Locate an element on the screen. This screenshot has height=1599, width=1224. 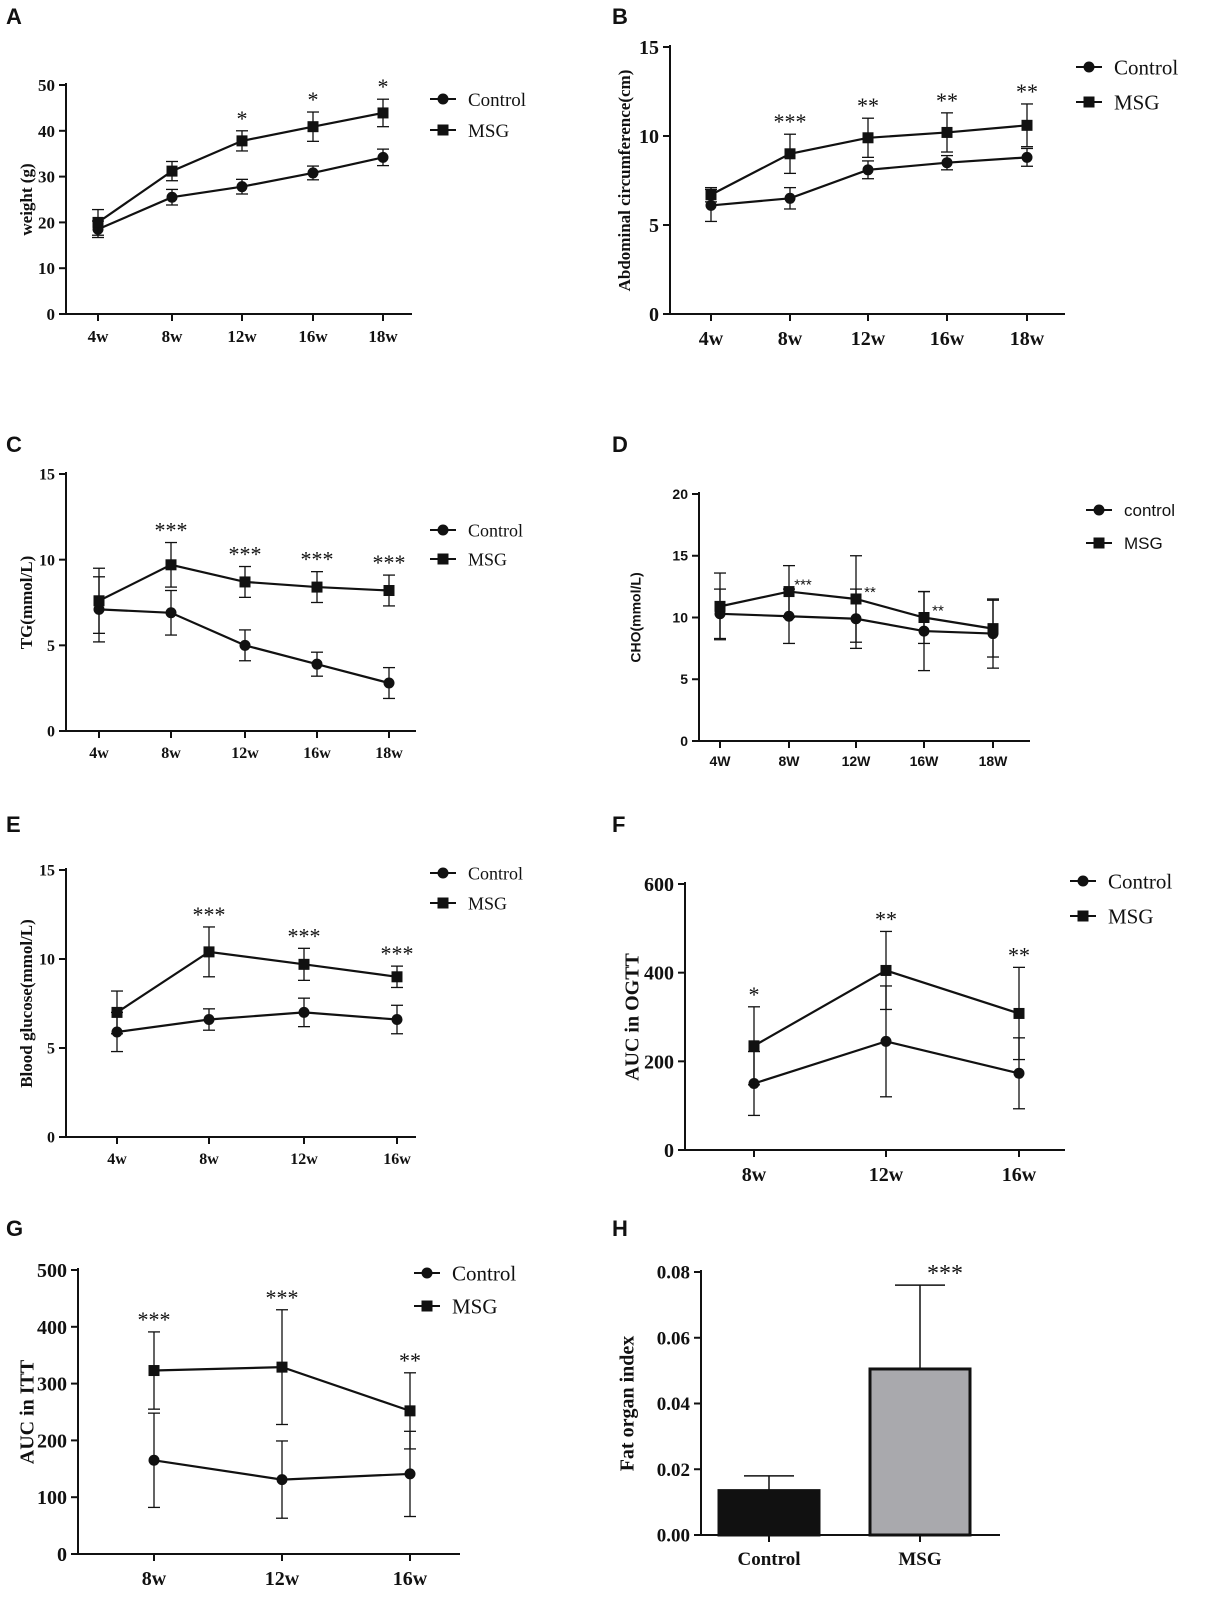
series-line-control is located at coordinates (257, 1022).